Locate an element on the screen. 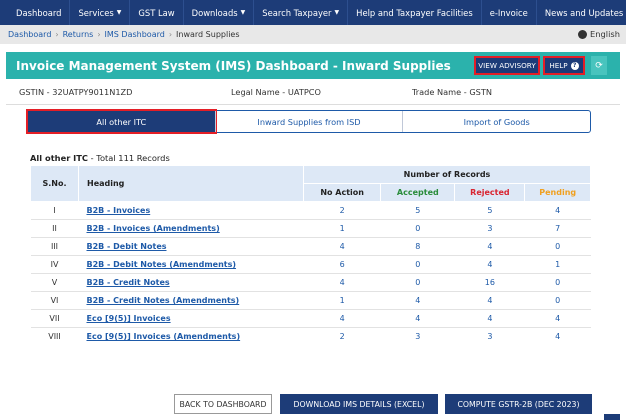 The height and width of the screenshot is (420, 626). scroll-top-button is located at coordinates (612, 417).